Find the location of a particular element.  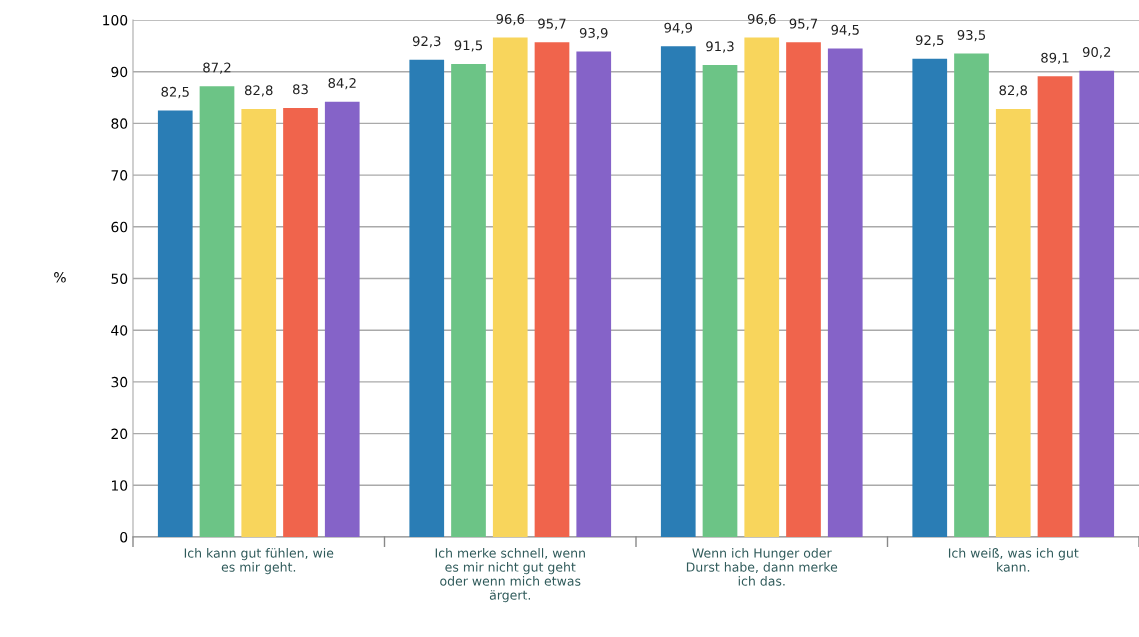

y-tick-label: 20 is located at coordinates (119, 434).